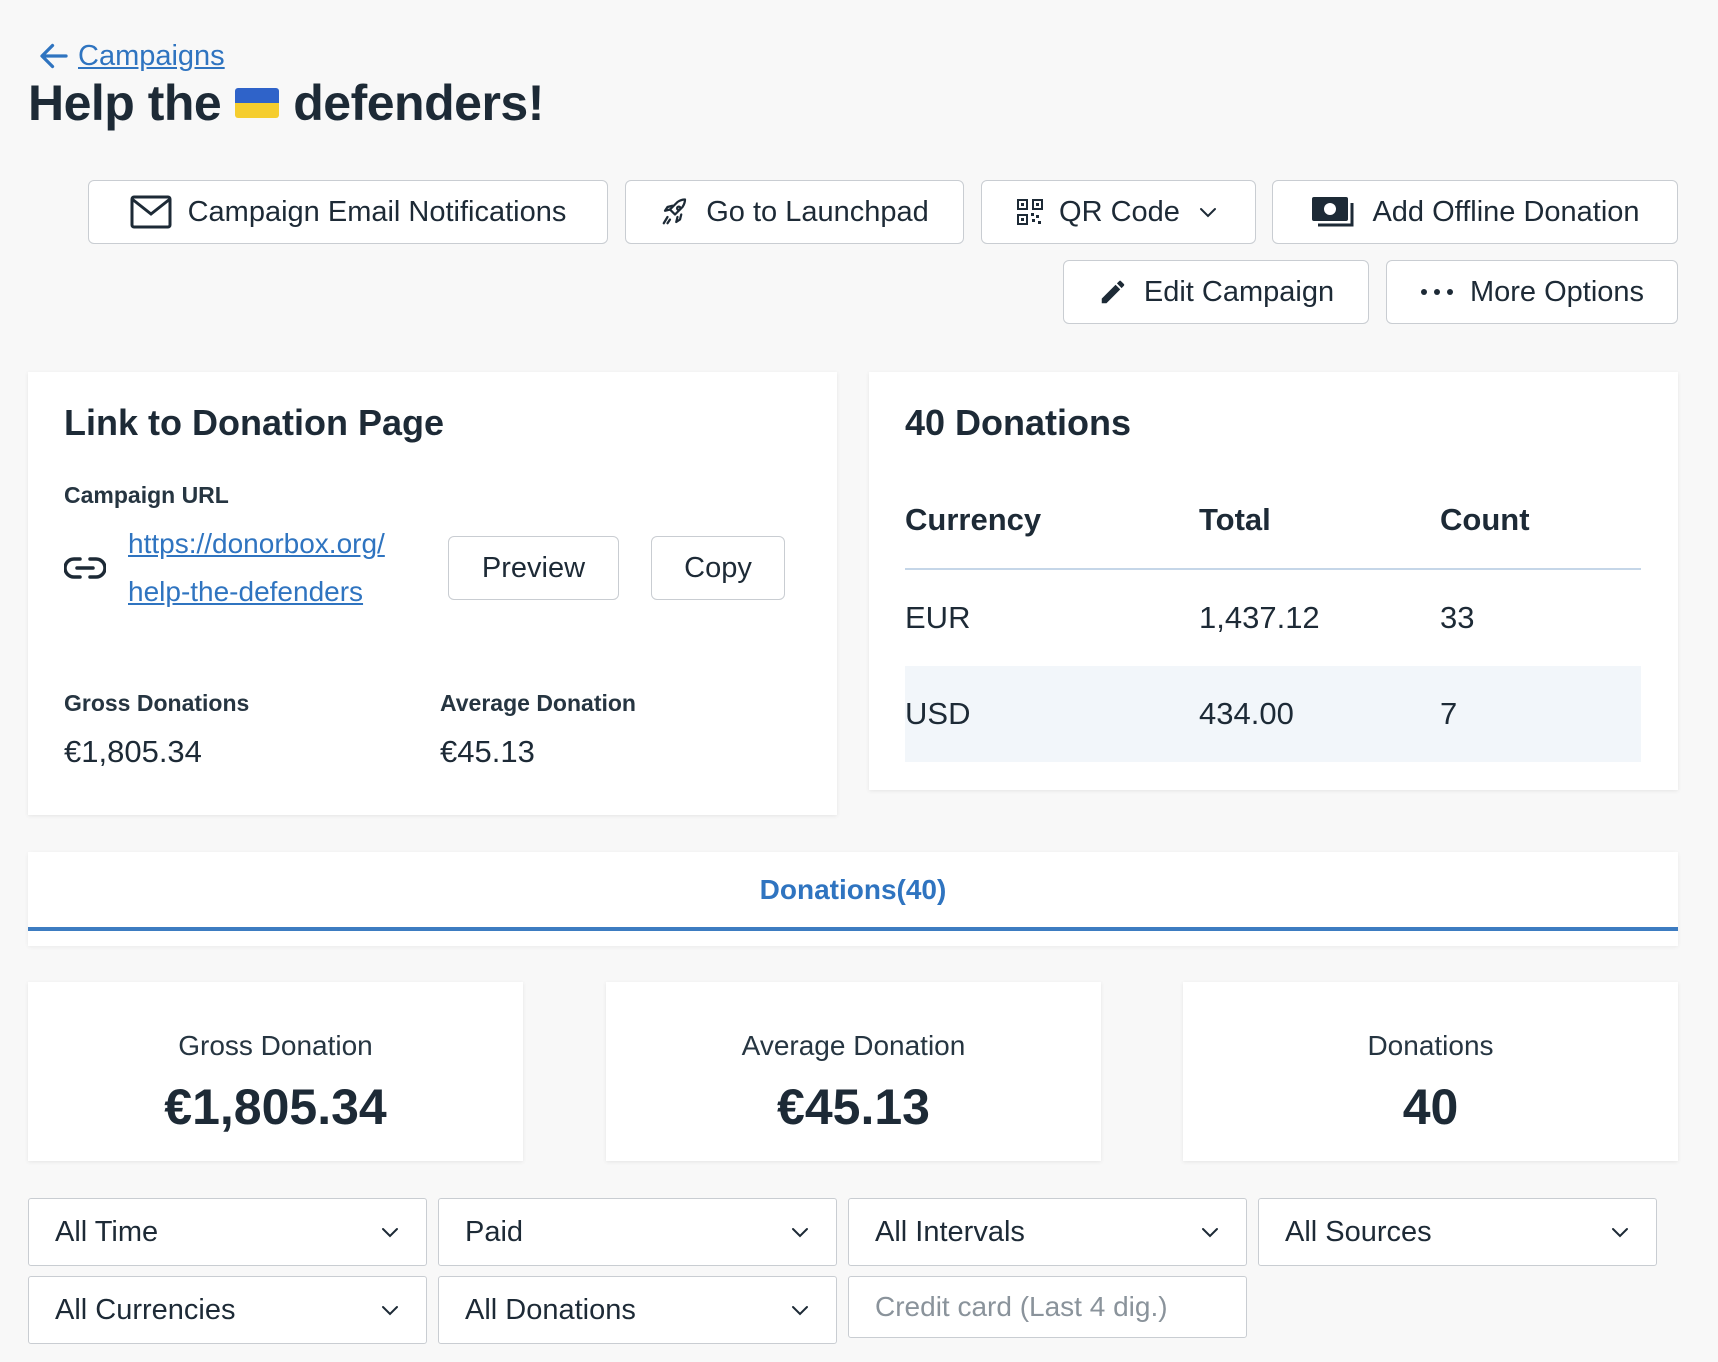  I want to click on table-row: USD 434.00 7, so click(1273, 714).